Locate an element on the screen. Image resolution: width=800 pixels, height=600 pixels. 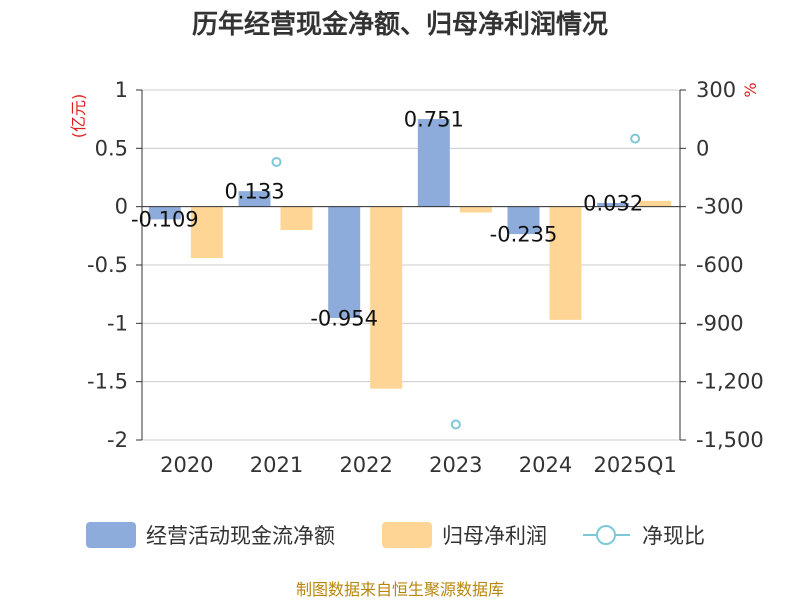
legend-swatch-operating-cashflow is located at coordinates (111, 535).